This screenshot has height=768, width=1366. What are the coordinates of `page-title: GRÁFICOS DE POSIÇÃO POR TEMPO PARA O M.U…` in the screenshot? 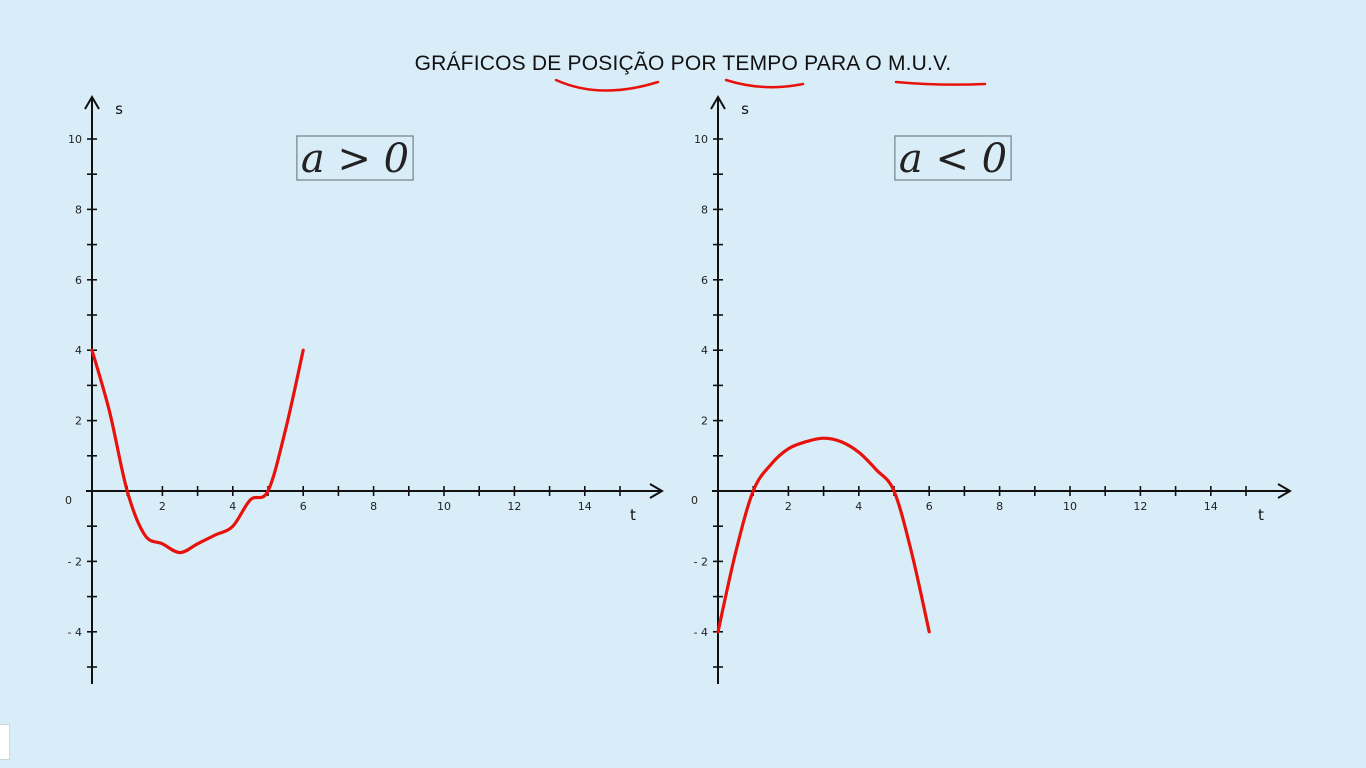 It's located at (683, 63).